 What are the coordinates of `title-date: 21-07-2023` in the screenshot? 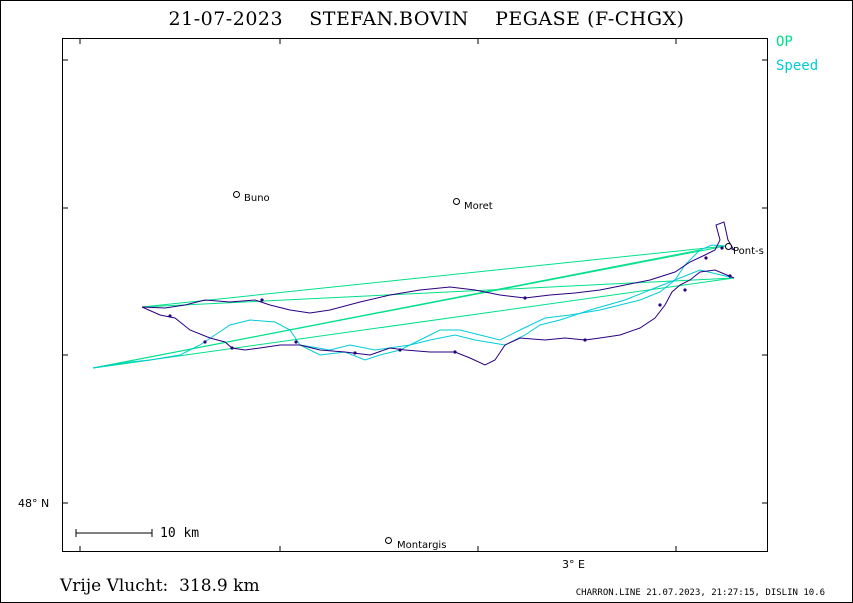 It's located at (226, 19).